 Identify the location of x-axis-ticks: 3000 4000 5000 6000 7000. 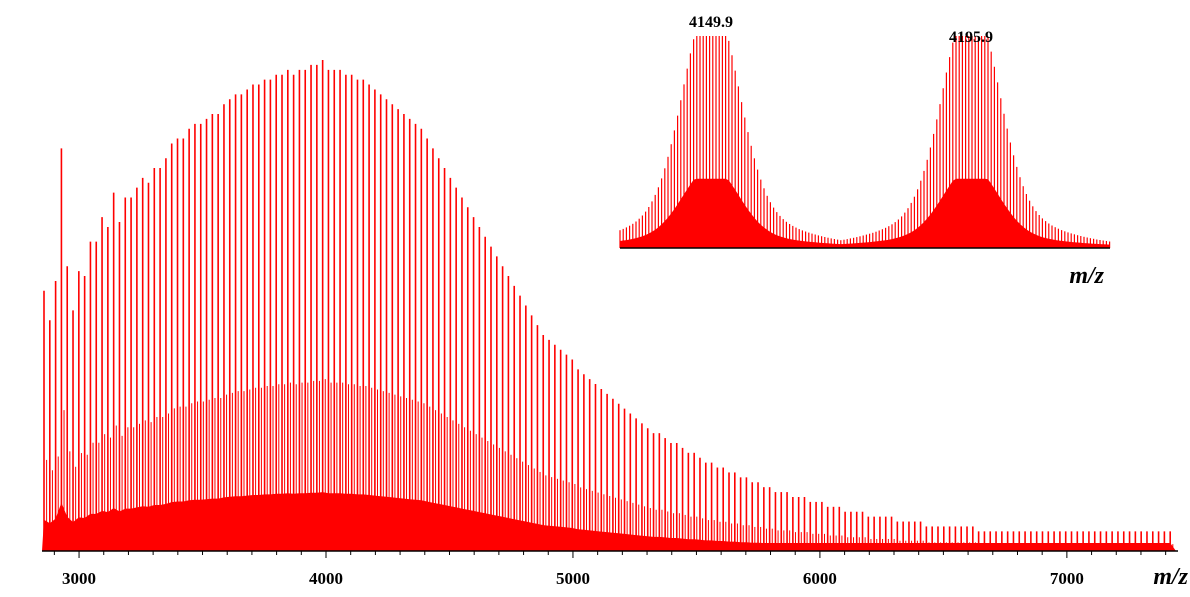
(610, 569).